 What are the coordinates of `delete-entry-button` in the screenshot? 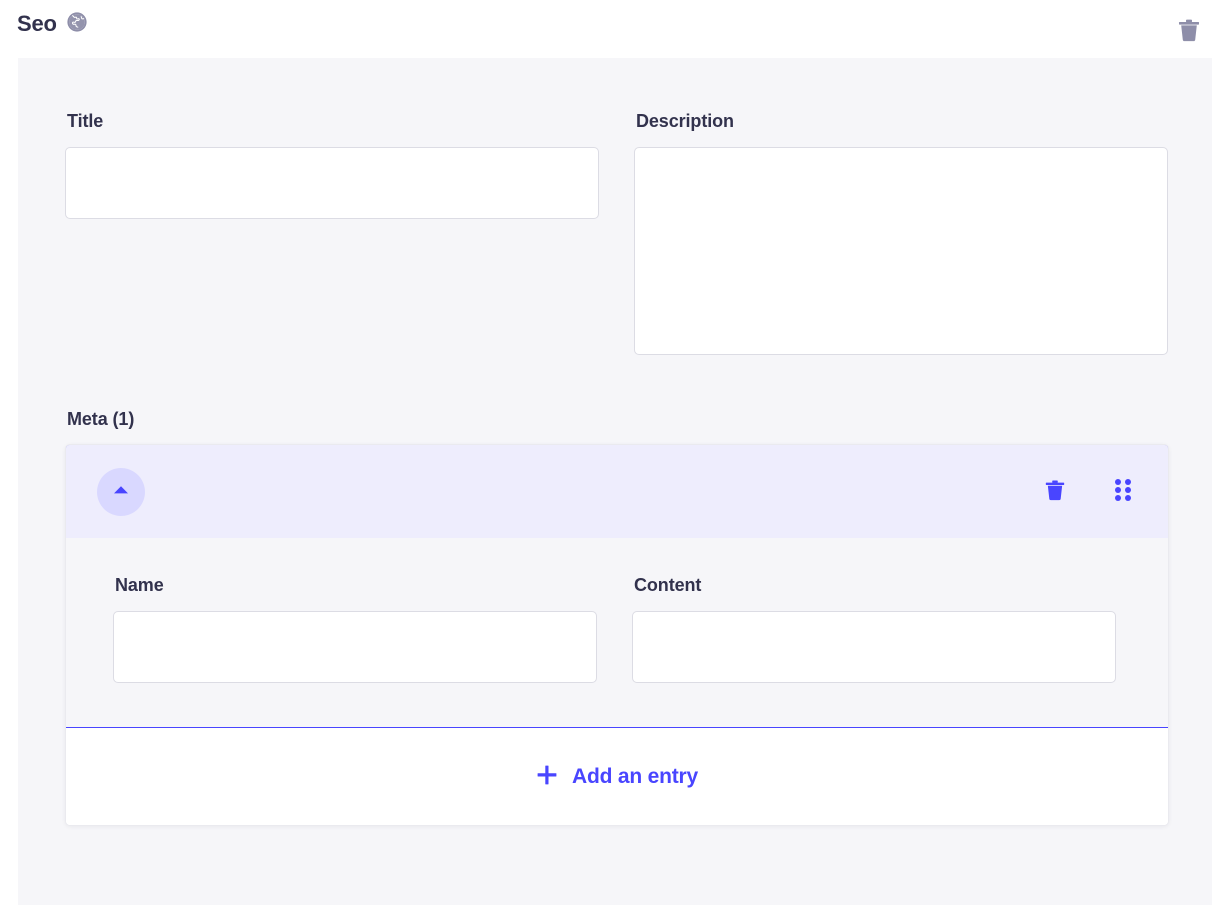 It's located at (1189, 31).